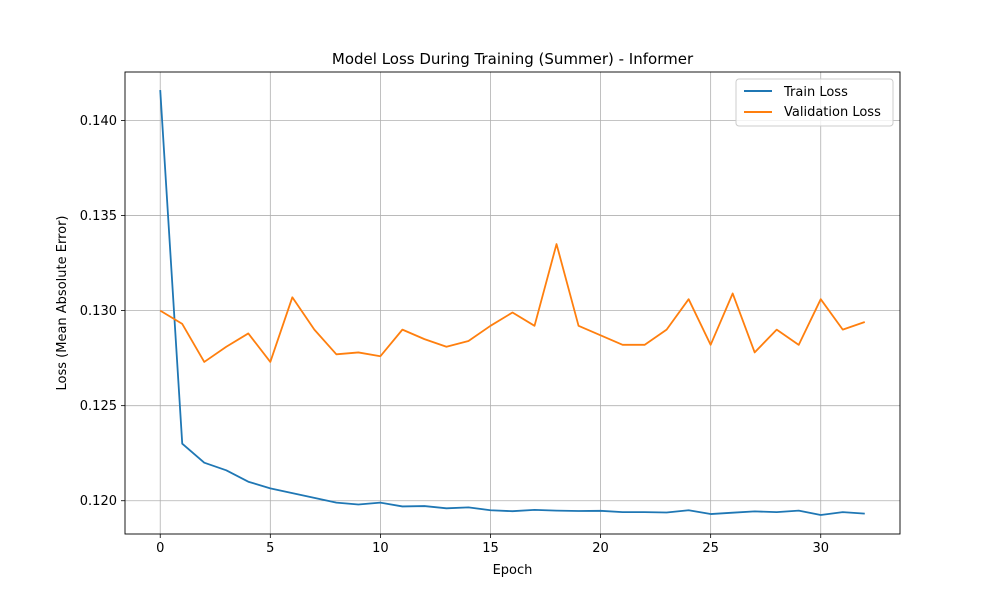  What do you see at coordinates (98, 121) in the screenshot?
I see `y-tick-label: 0.140` at bounding box center [98, 121].